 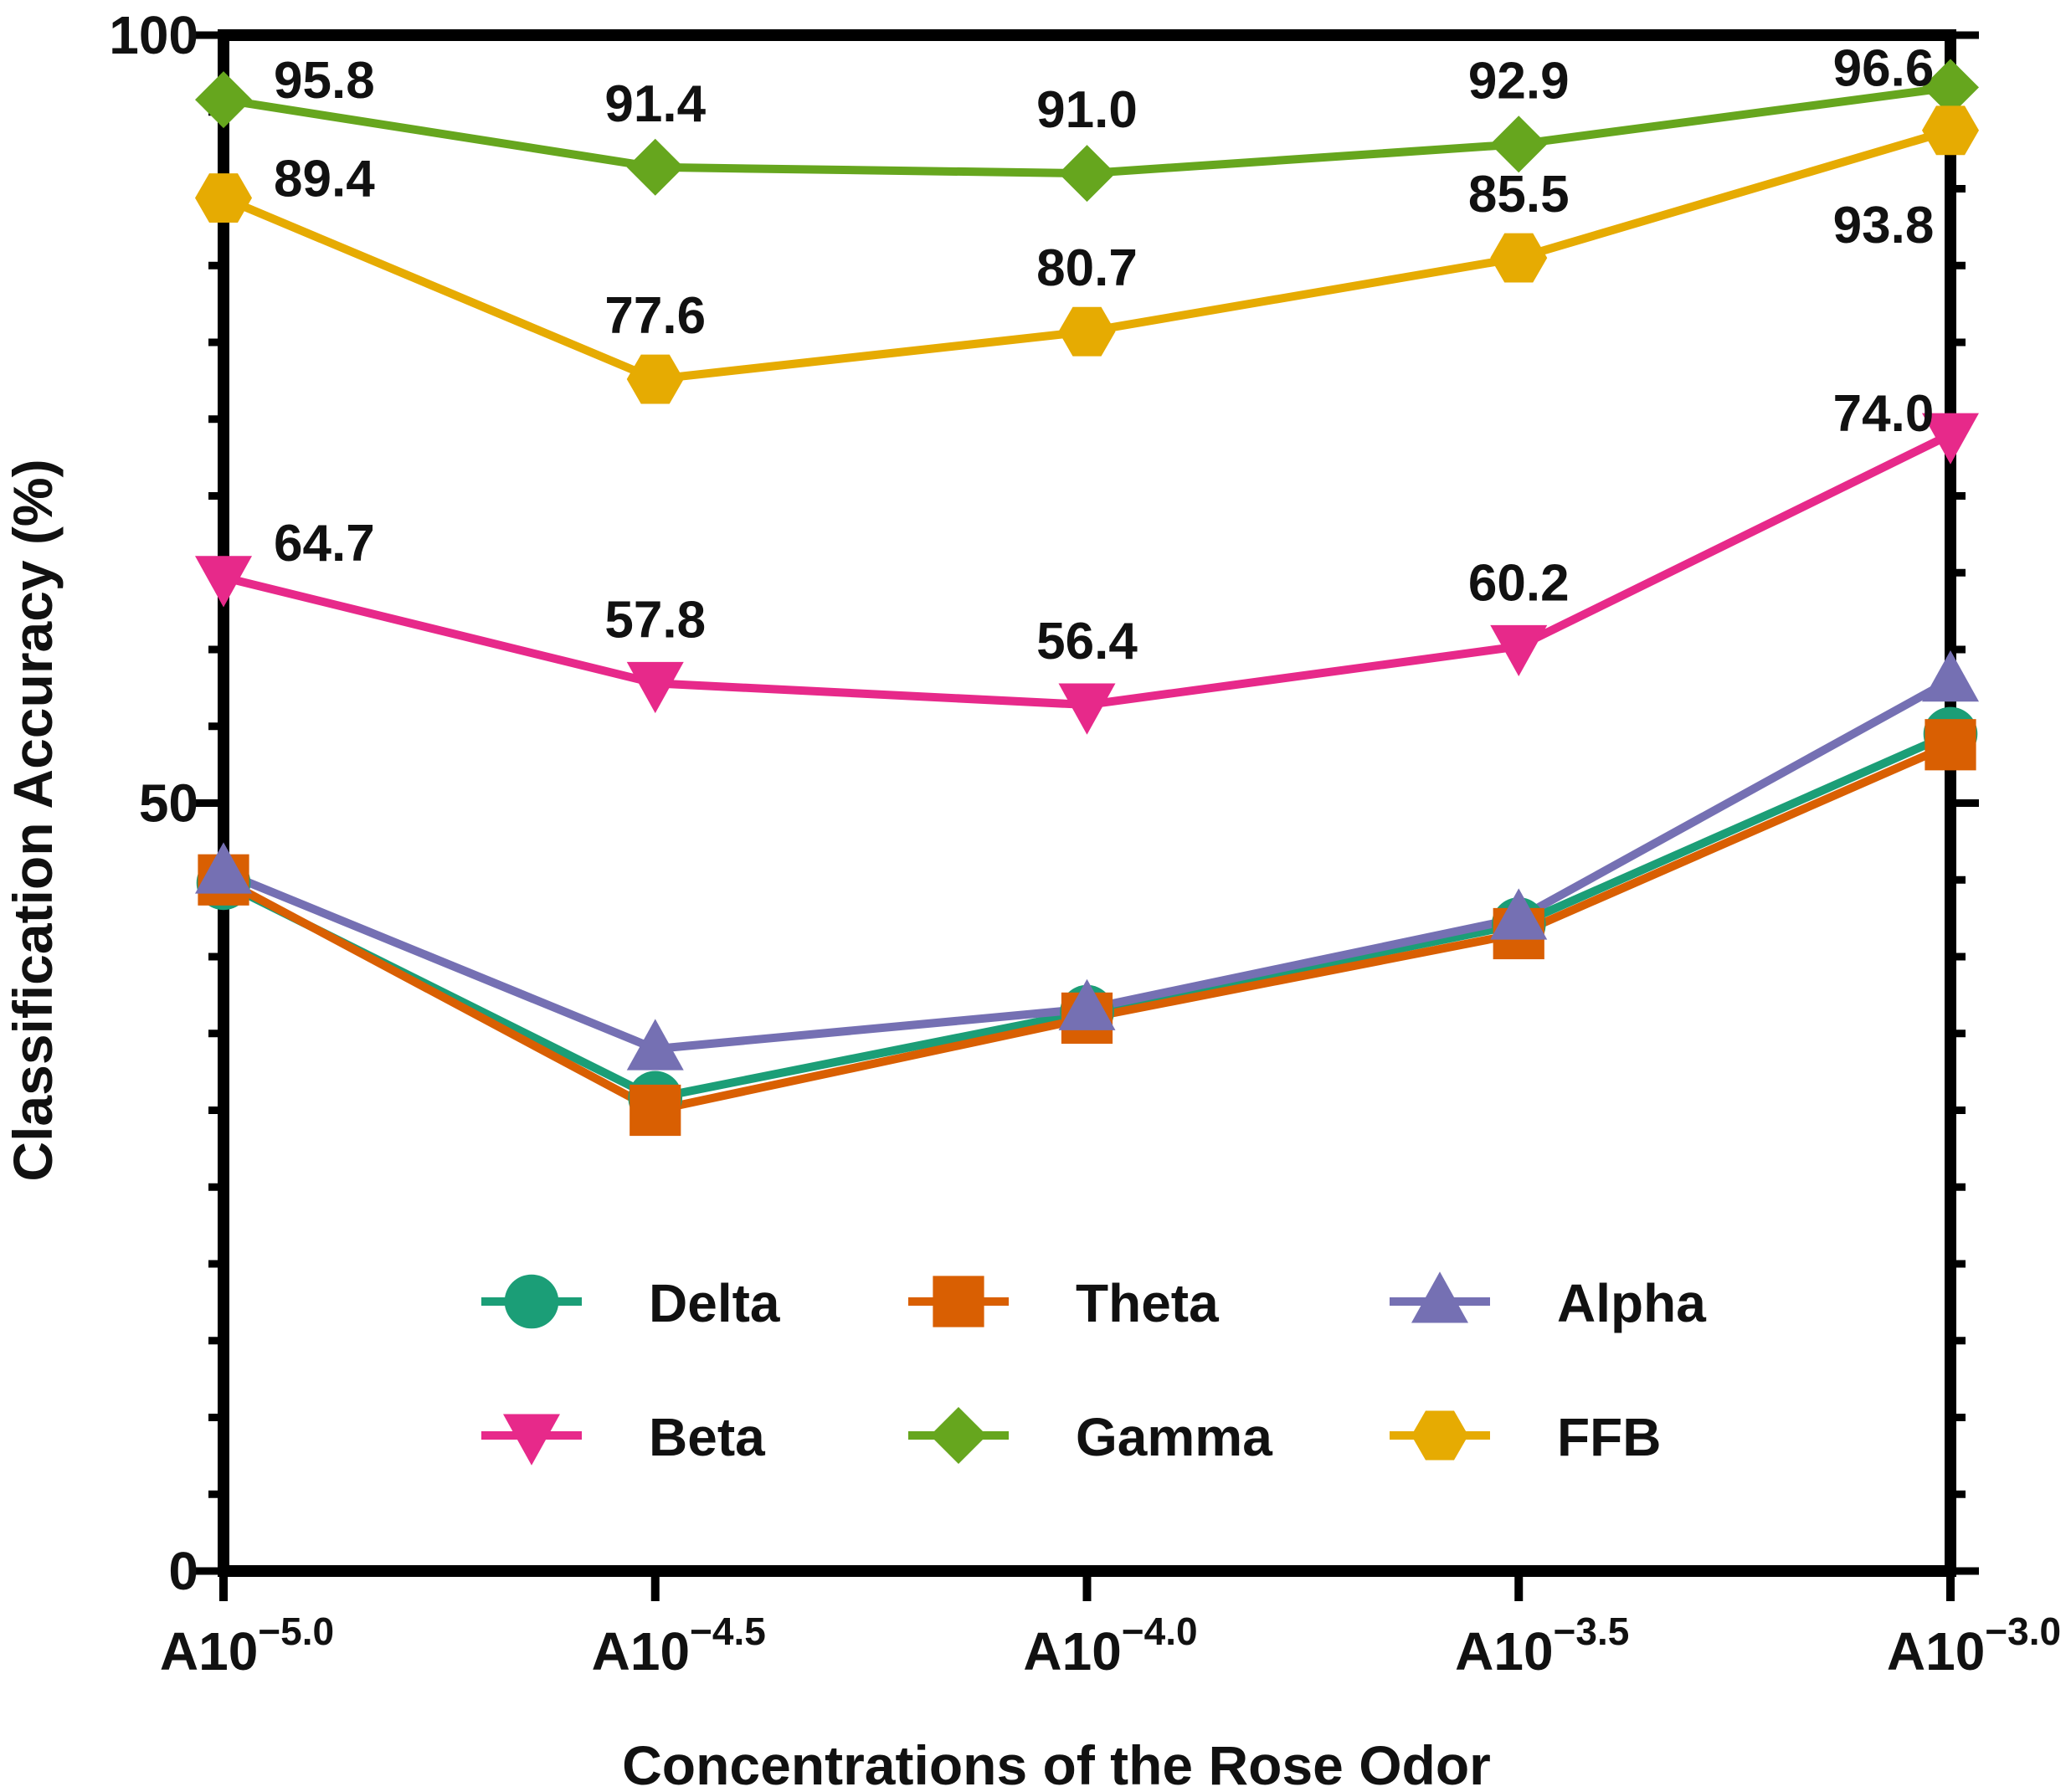 I want to click on x-tick-exponent: −3.5, so click(x=1592, y=1631).